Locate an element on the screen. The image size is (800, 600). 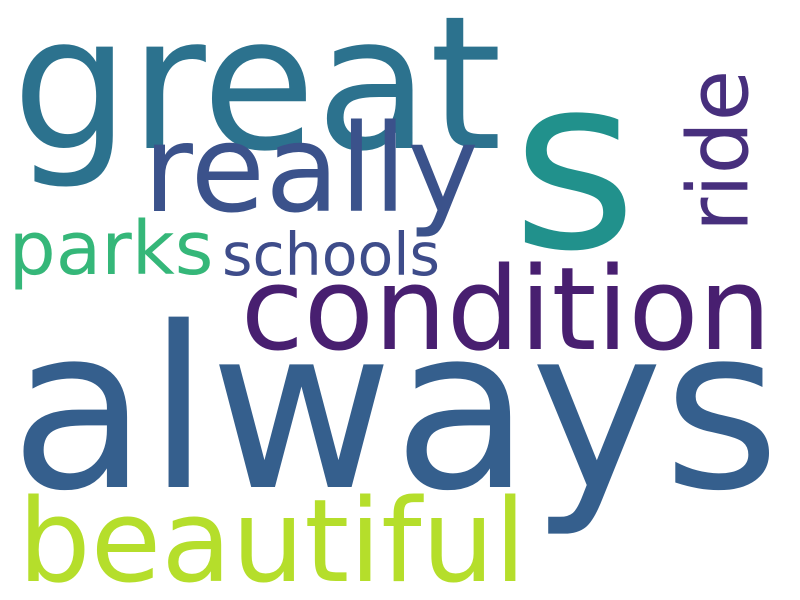
word-beautiful: beautiful is located at coordinates (272, 537).